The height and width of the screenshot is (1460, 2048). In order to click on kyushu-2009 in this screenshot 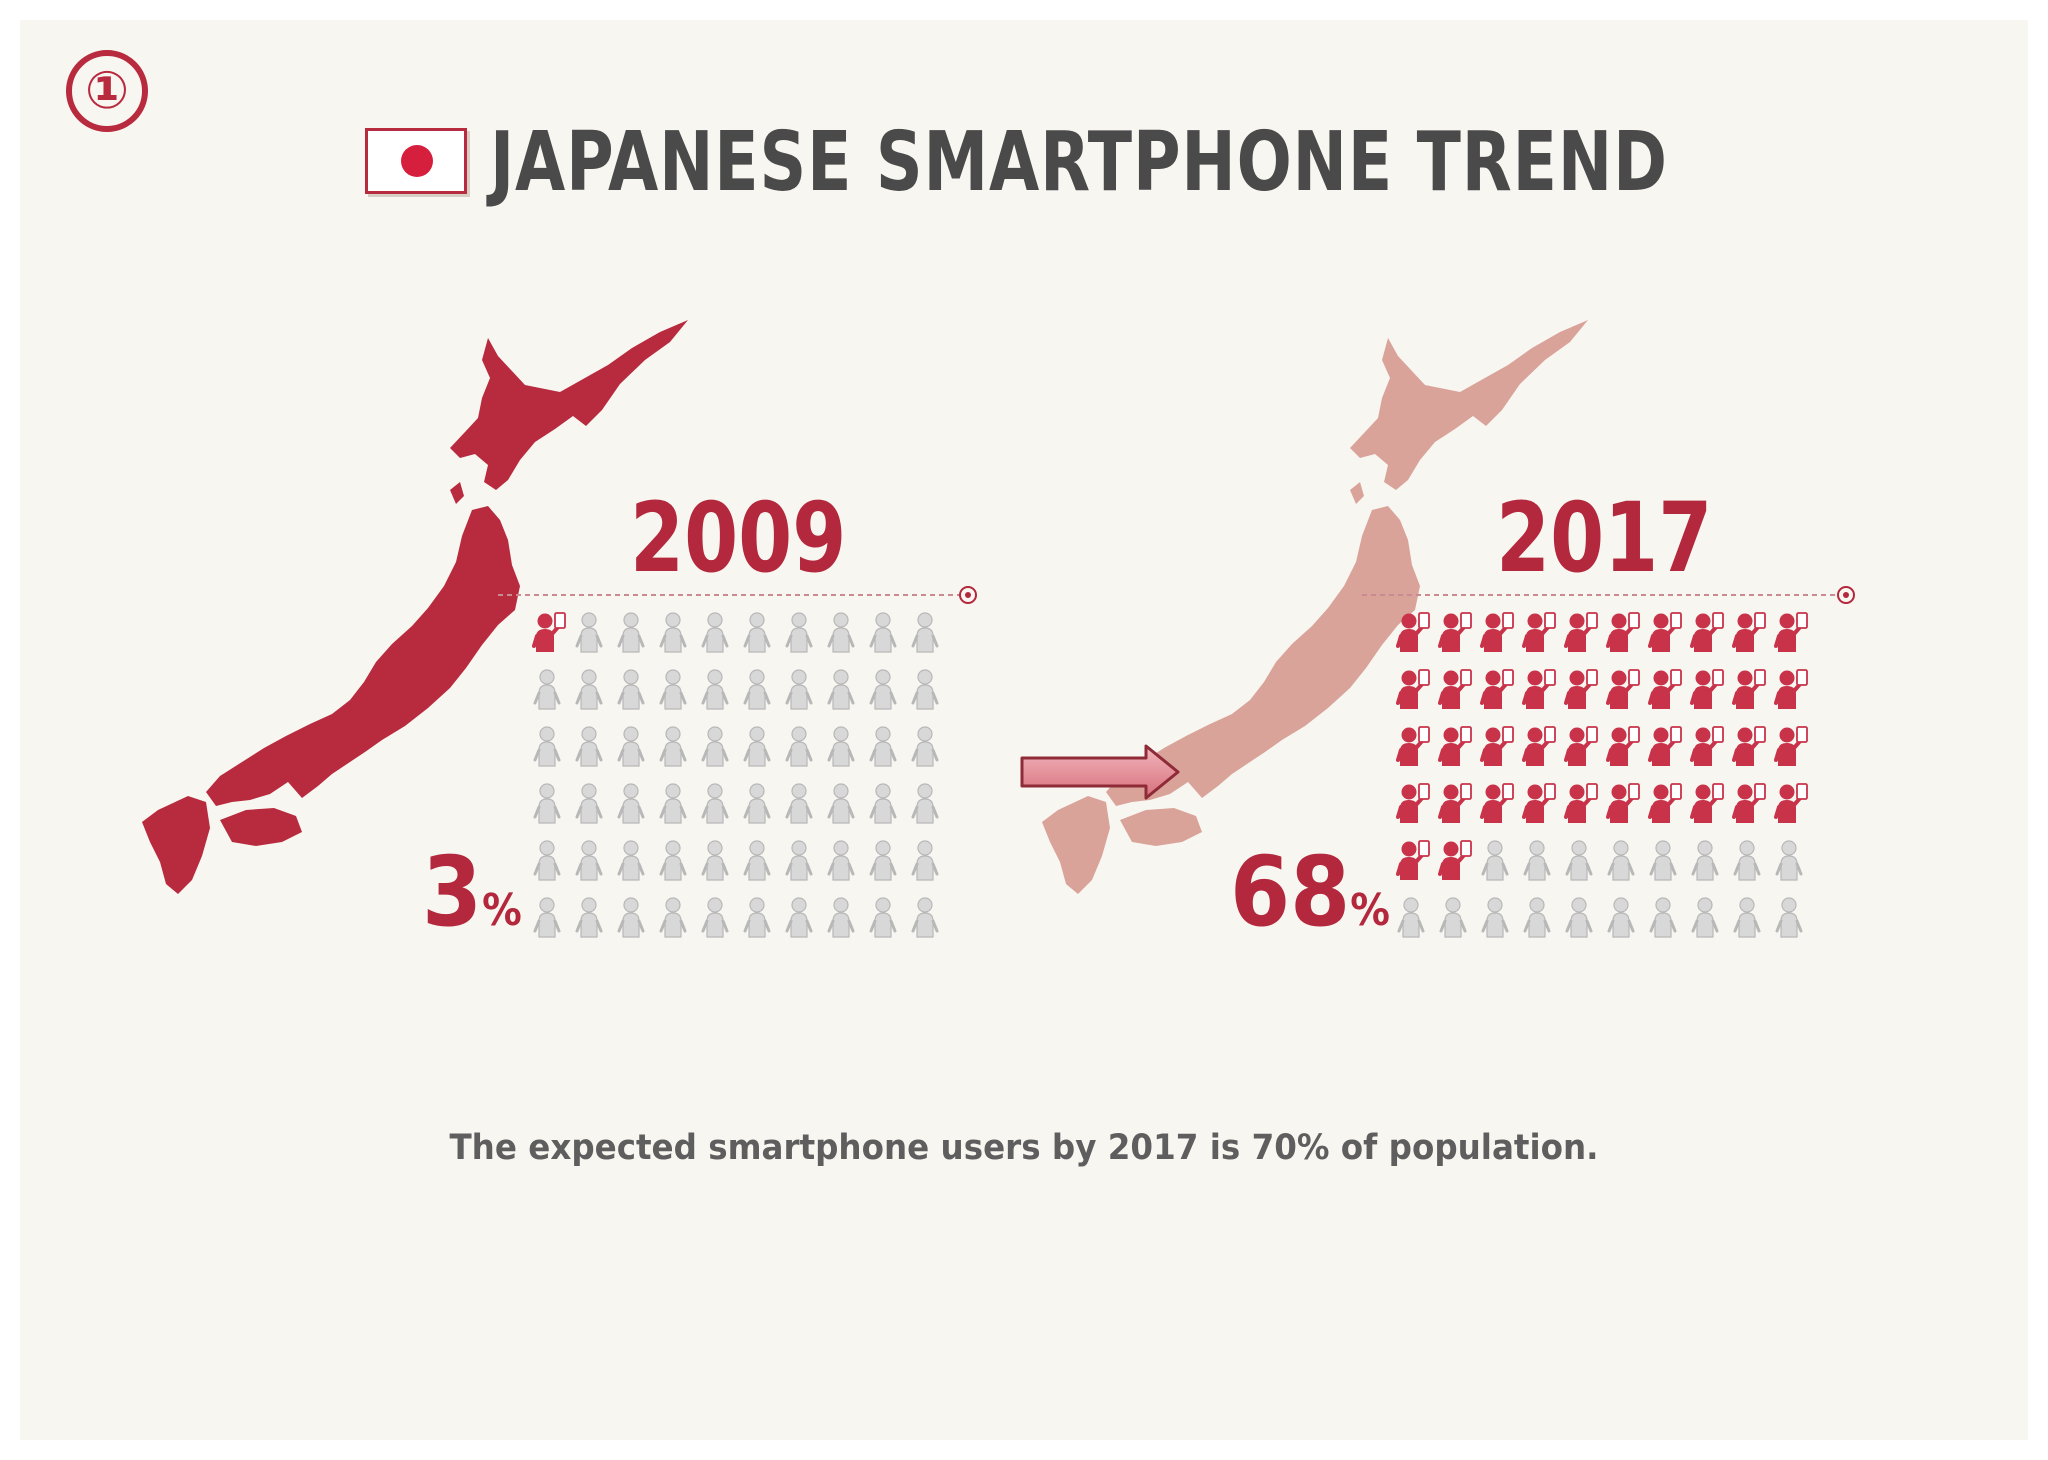, I will do `click(176, 845)`.